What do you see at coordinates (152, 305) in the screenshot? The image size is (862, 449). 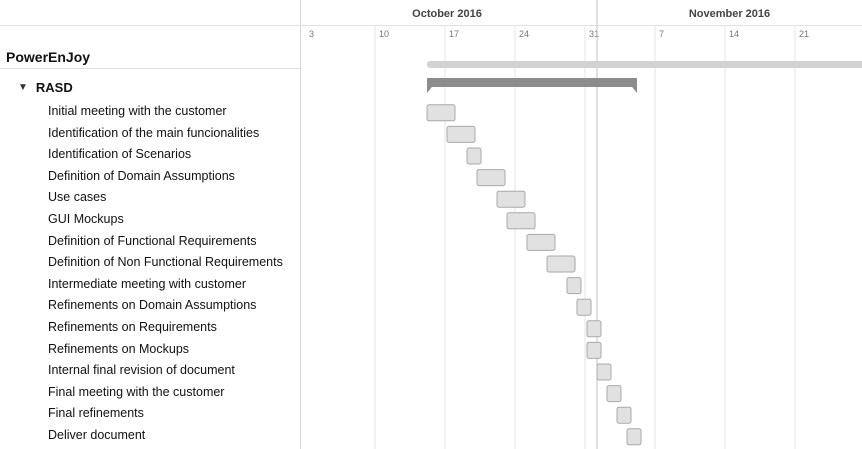 I see `task-label: Refinements on Domain Assumptions` at bounding box center [152, 305].